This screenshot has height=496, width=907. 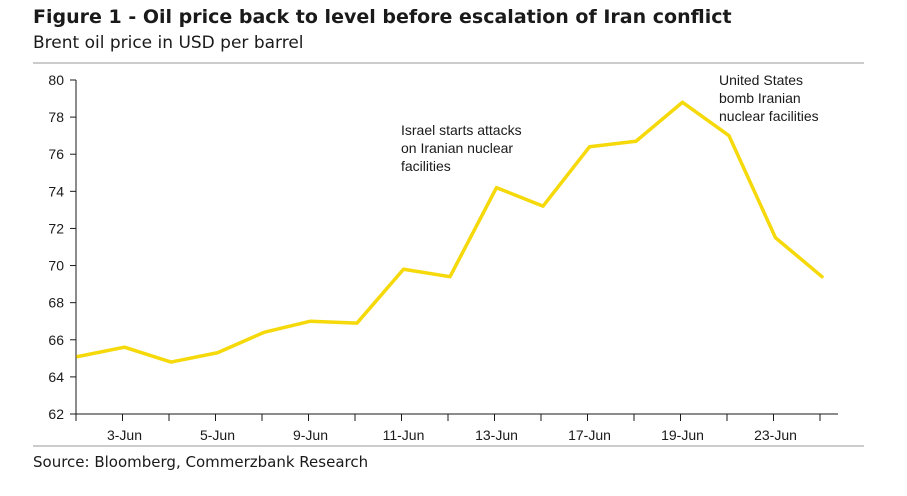 I want to click on y-tick-label: 74, so click(x=56, y=191).